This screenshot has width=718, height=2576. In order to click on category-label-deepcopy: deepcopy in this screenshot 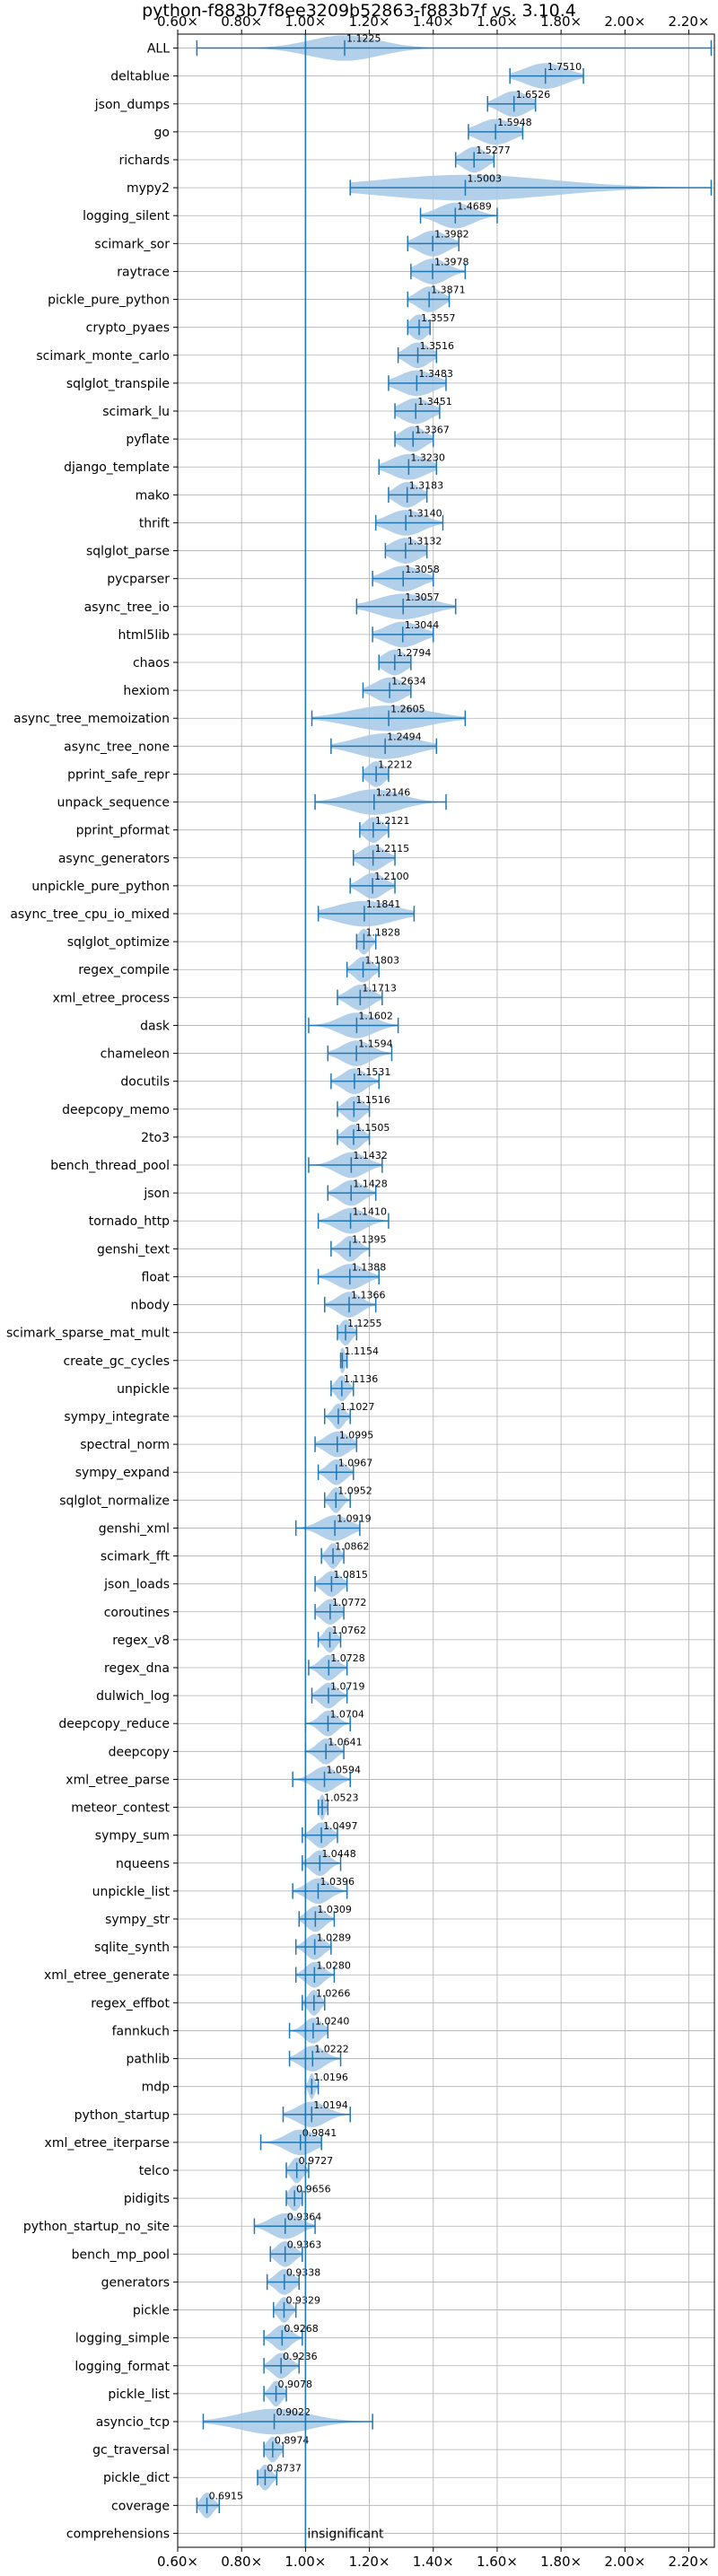, I will do `click(139, 1752)`.